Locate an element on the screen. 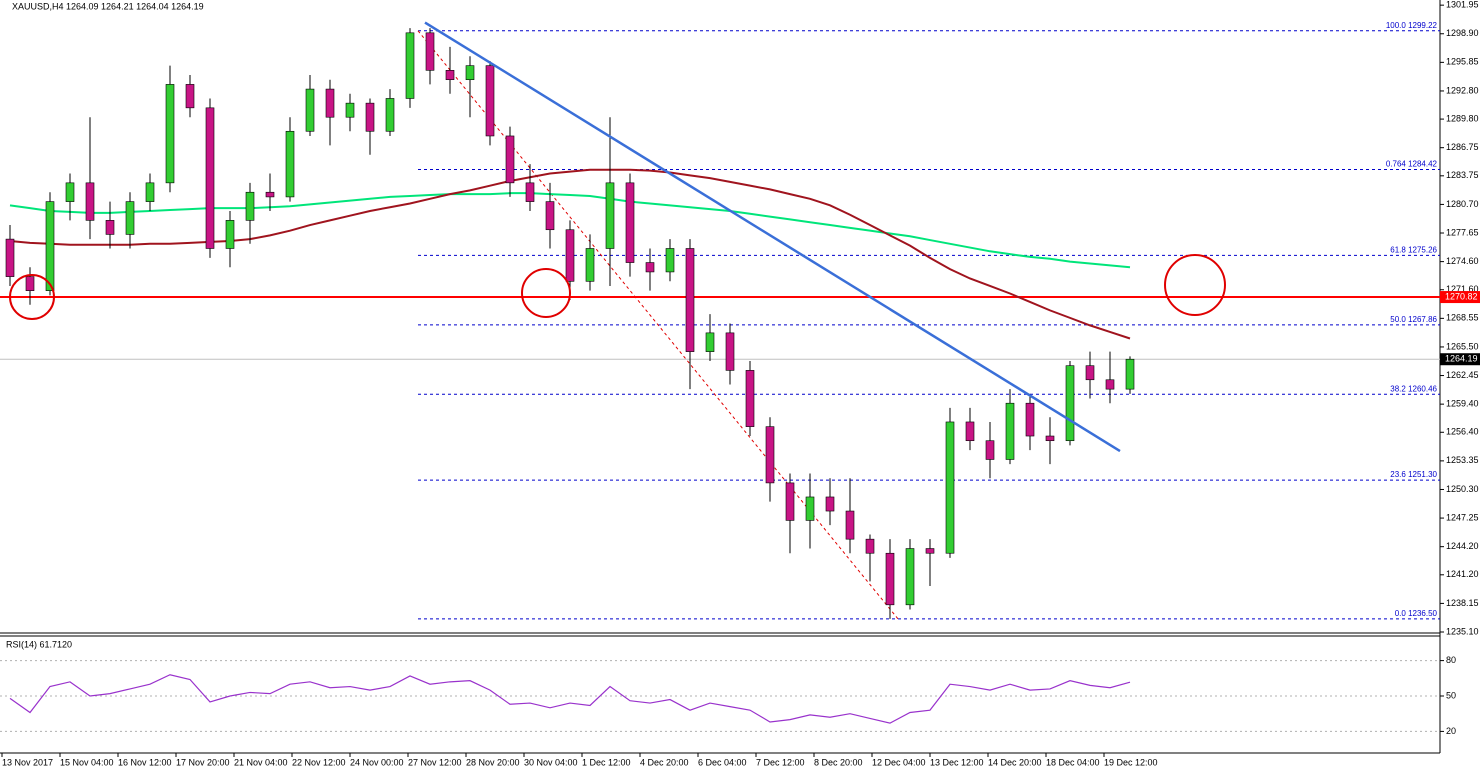  x-tick-label: 14 Dec 20:00 is located at coordinates (1015, 762).